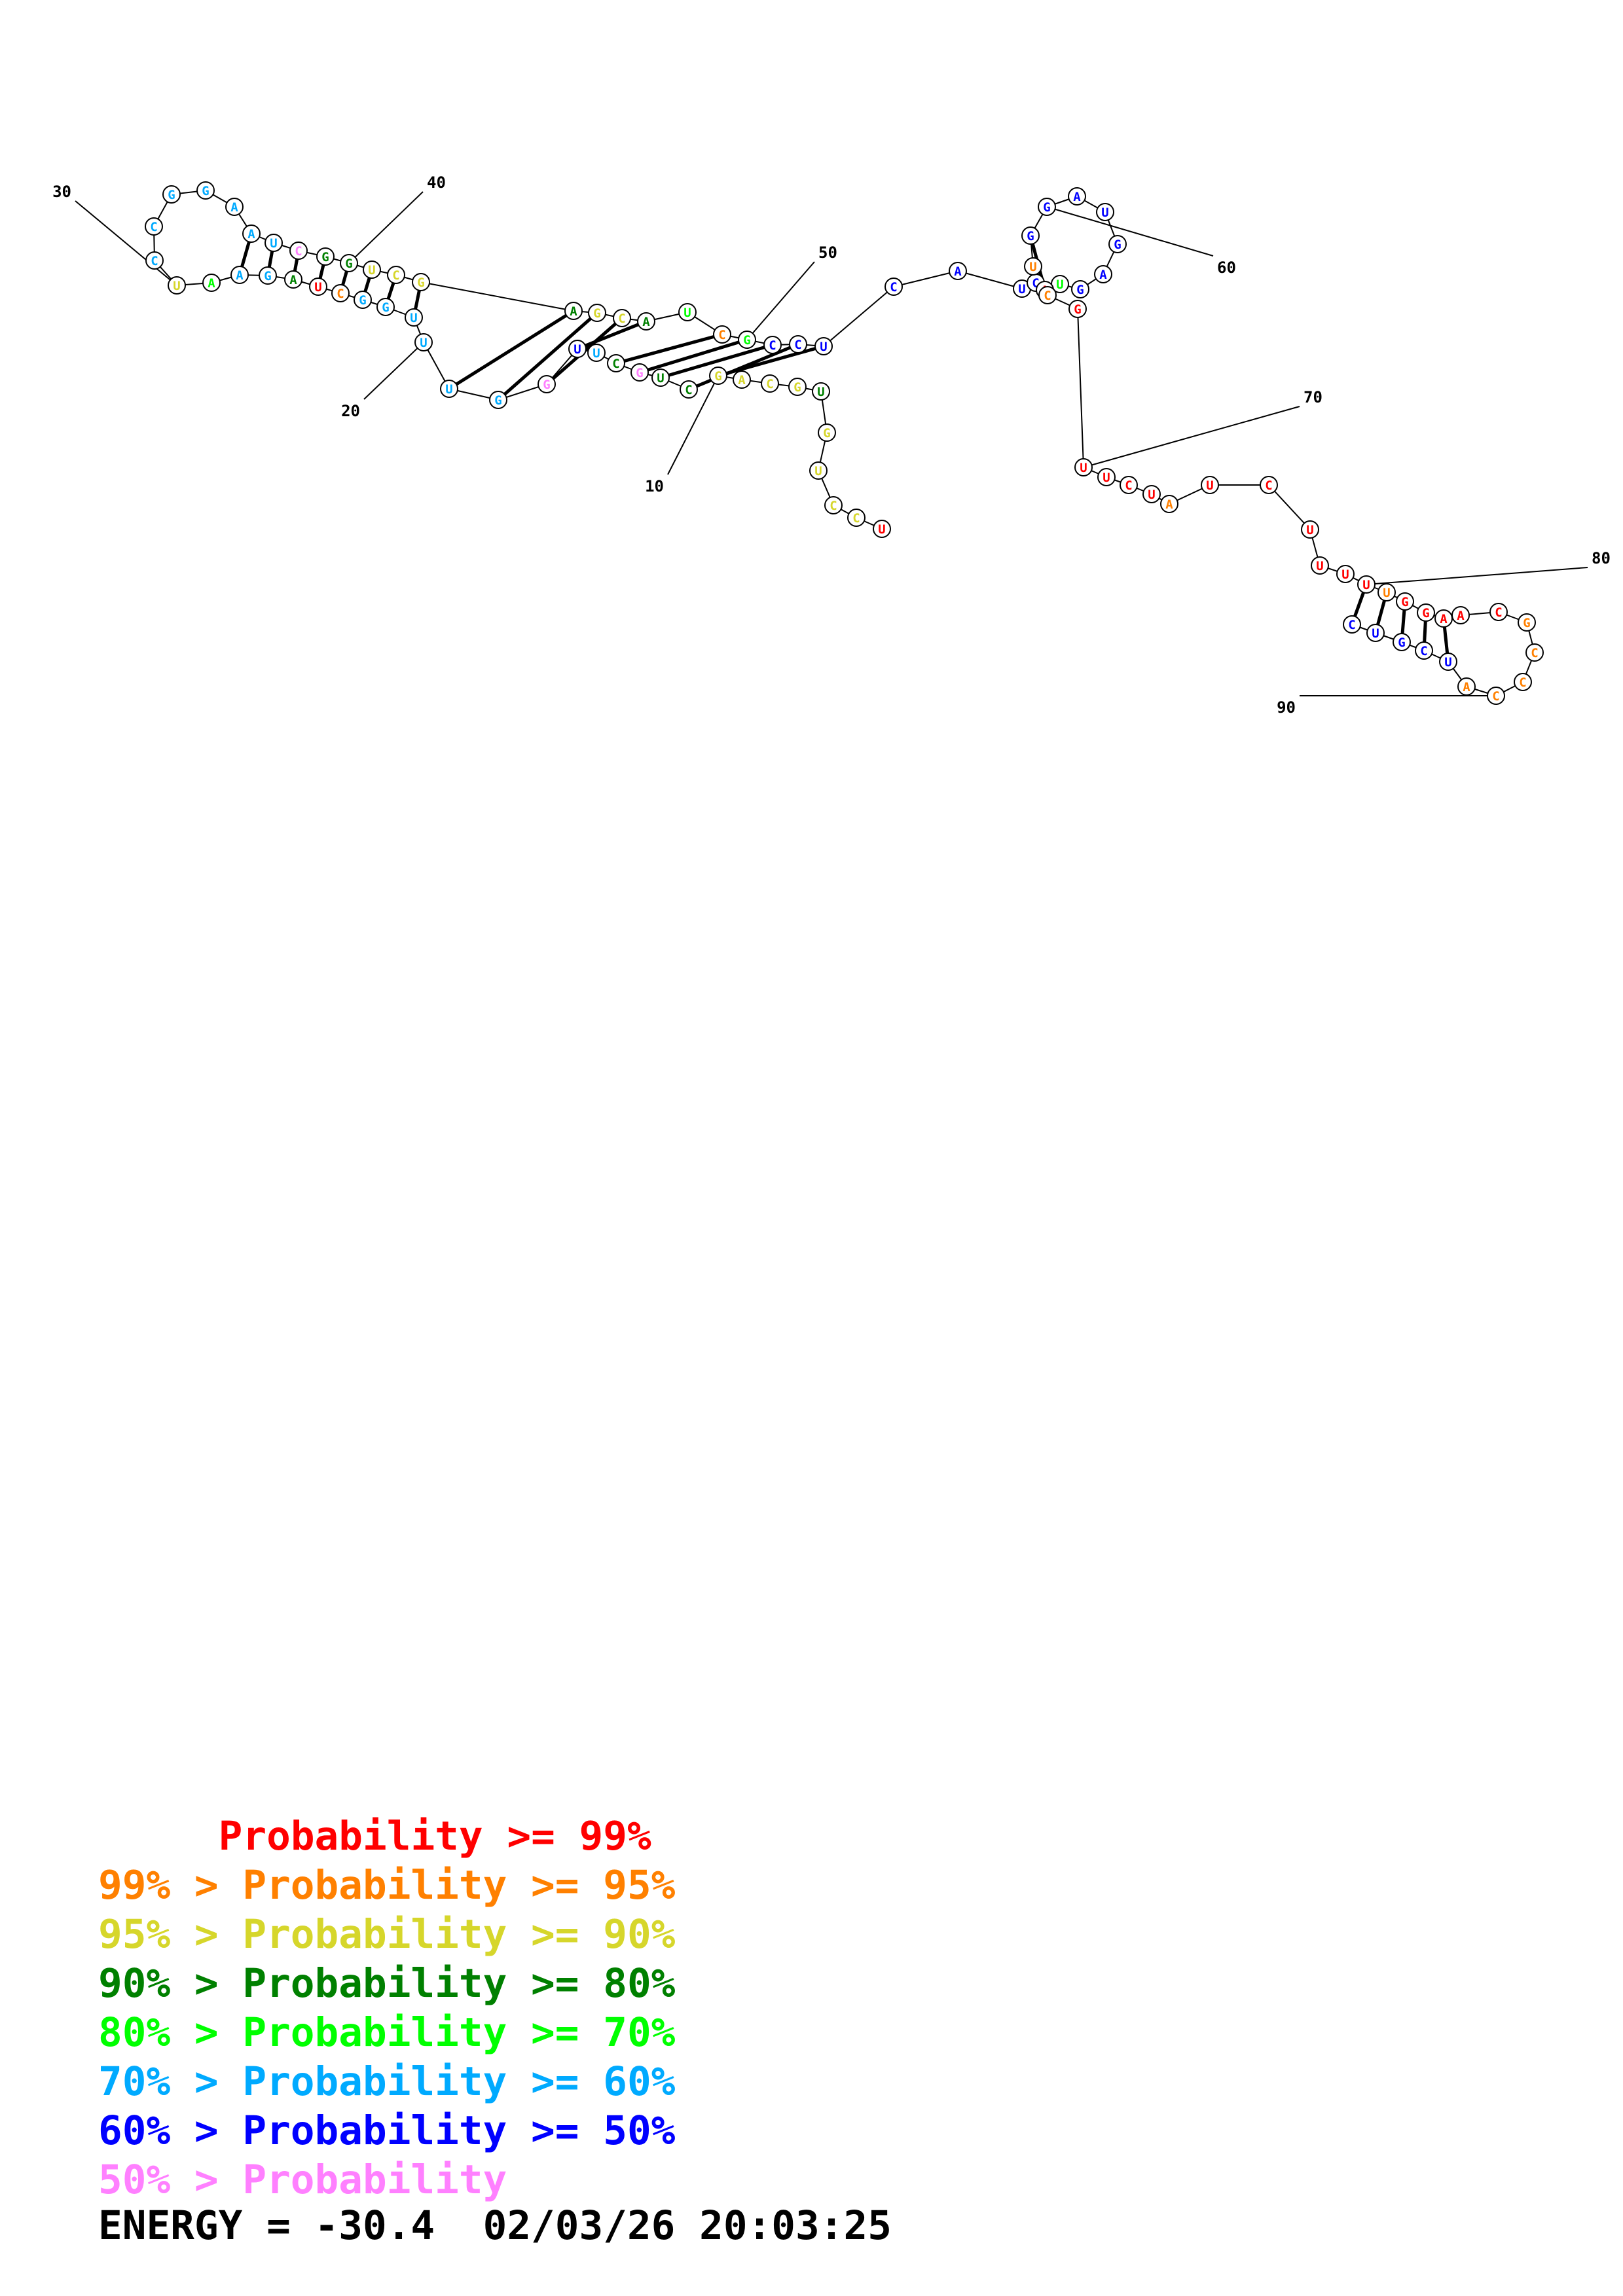 This screenshot has width=1623, height=2296. What do you see at coordinates (386, 2179) in the screenshot?
I see `legend-entry: 50% > Probability` at bounding box center [386, 2179].